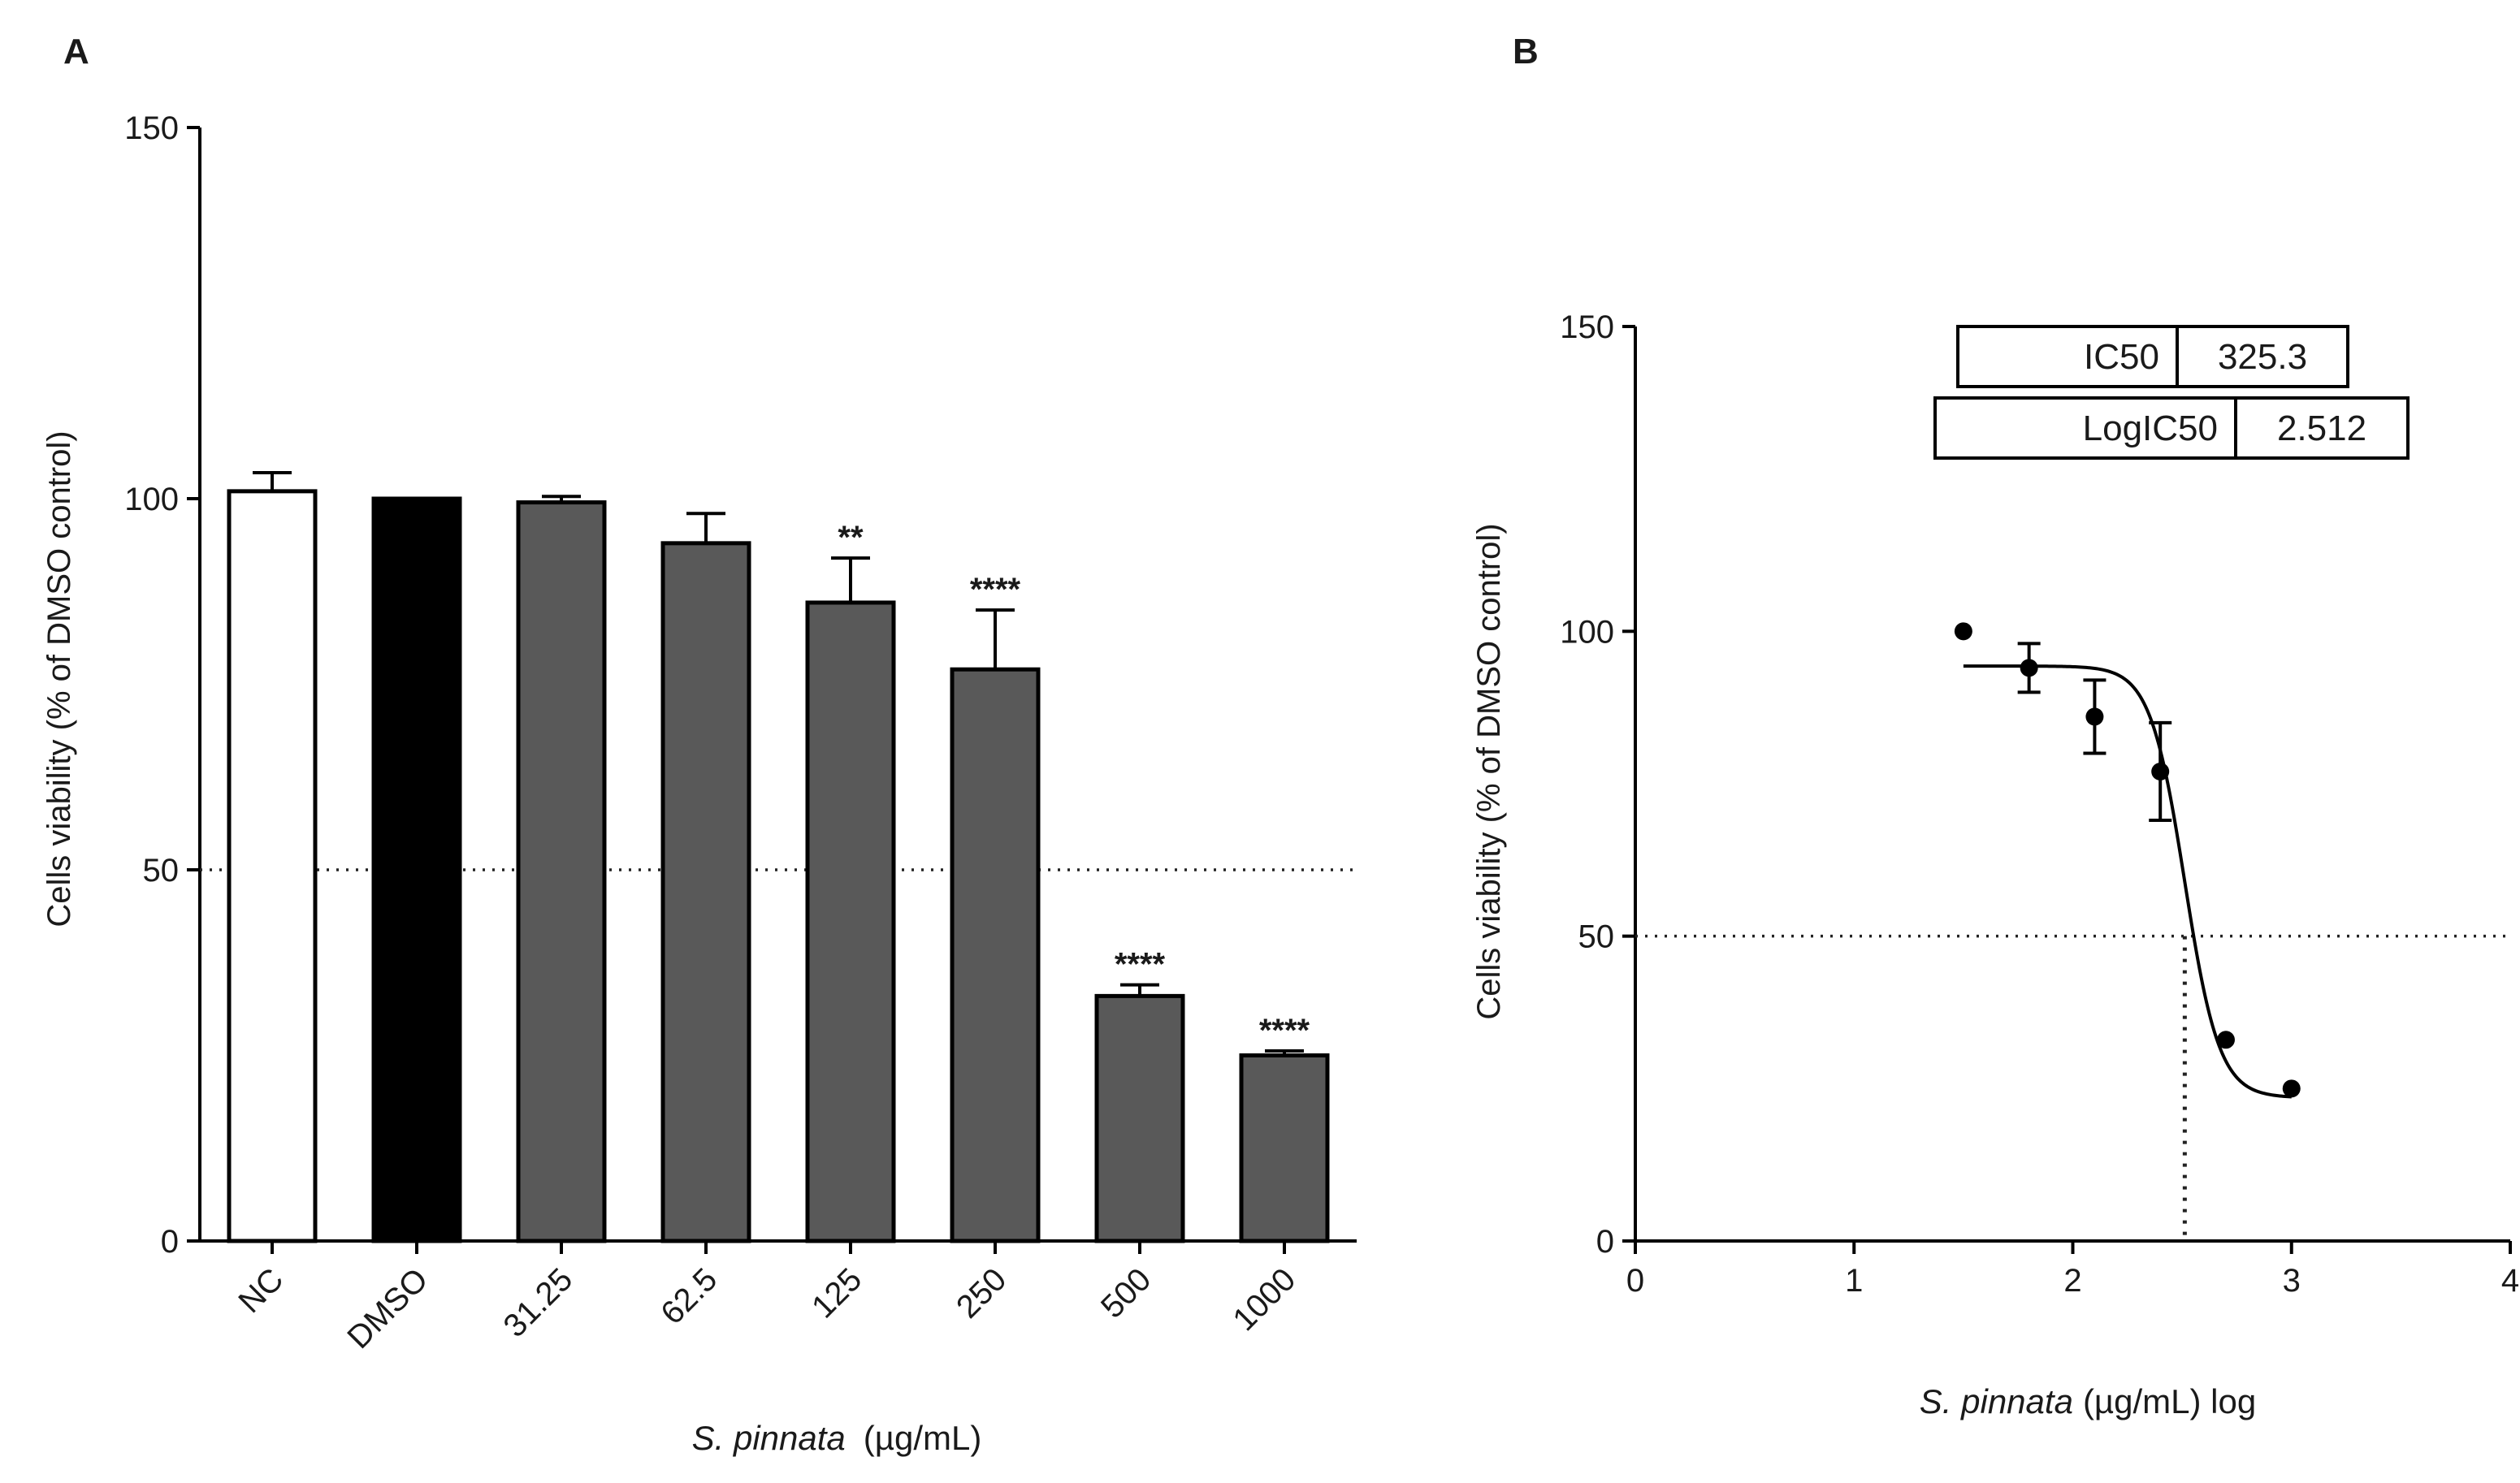 The image size is (2520, 1483). I want to click on panel-a-y-tick-label: 0, so click(170, 1242).